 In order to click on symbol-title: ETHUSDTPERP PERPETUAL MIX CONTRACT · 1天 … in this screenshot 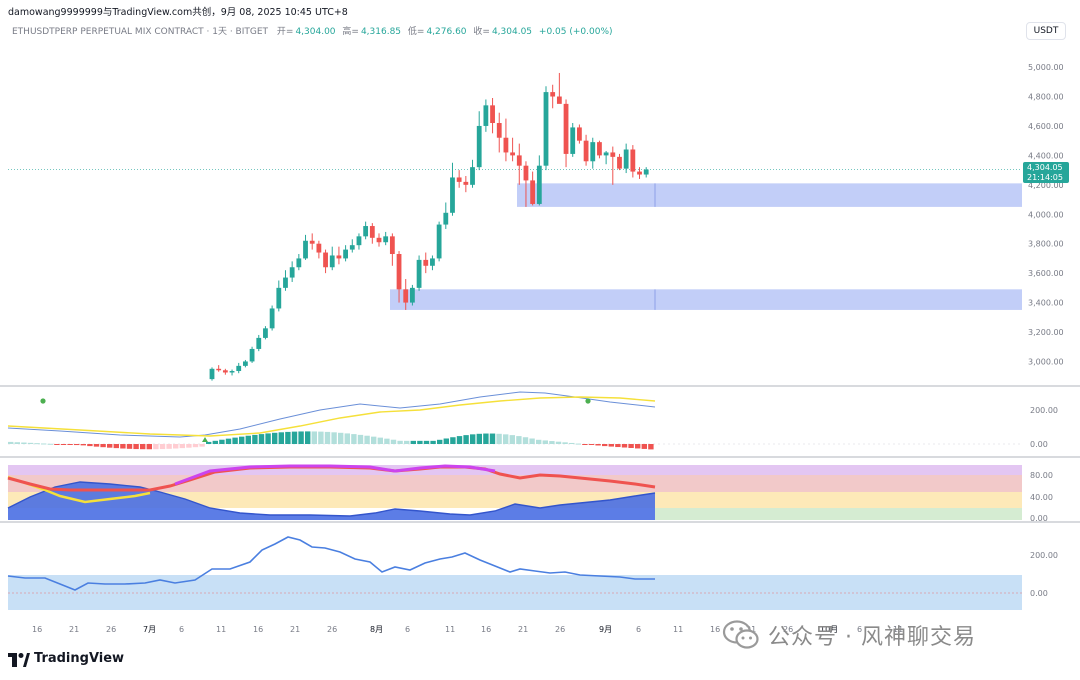, I will do `click(140, 32)`.